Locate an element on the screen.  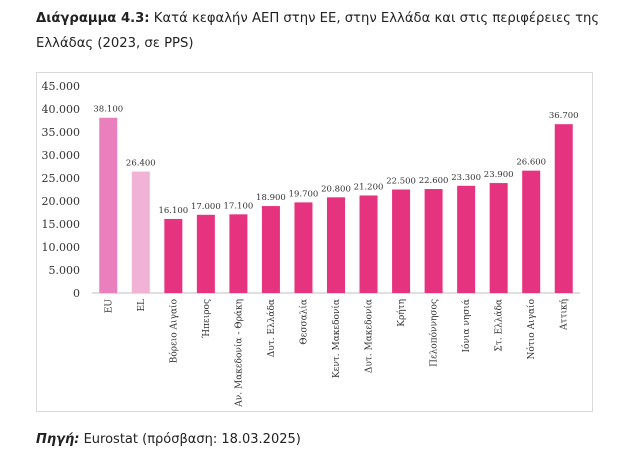
data-label: 16.100 is located at coordinates (173, 211).